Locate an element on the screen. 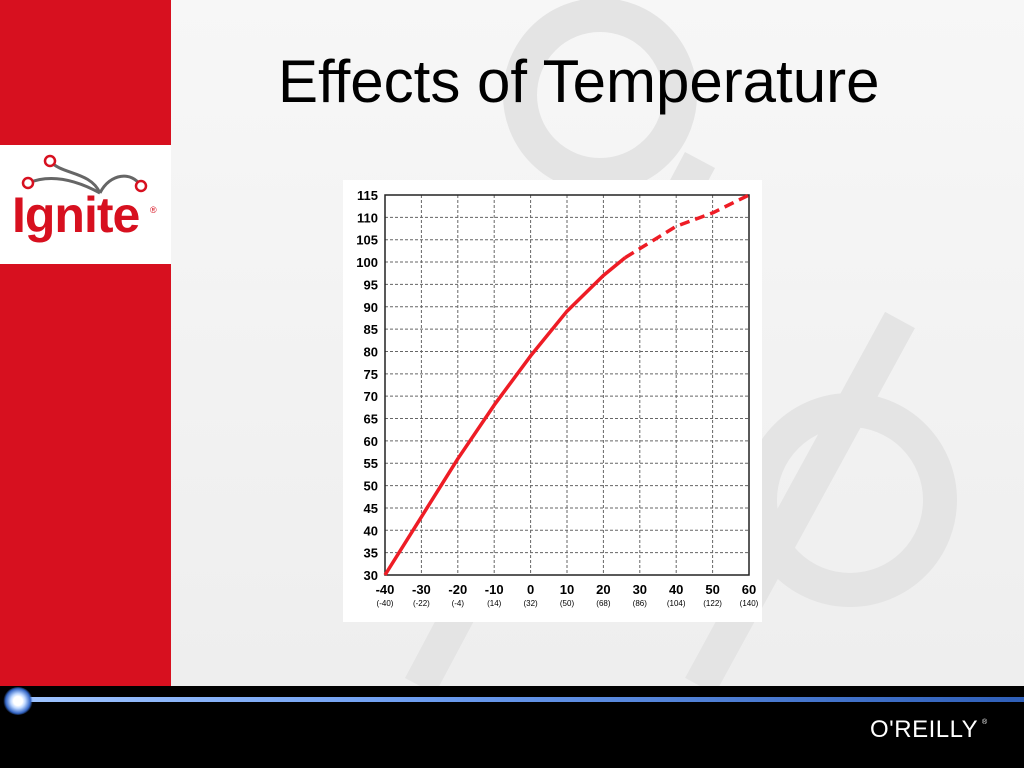  x-tick-label: -30 is located at coordinates (421, 589).